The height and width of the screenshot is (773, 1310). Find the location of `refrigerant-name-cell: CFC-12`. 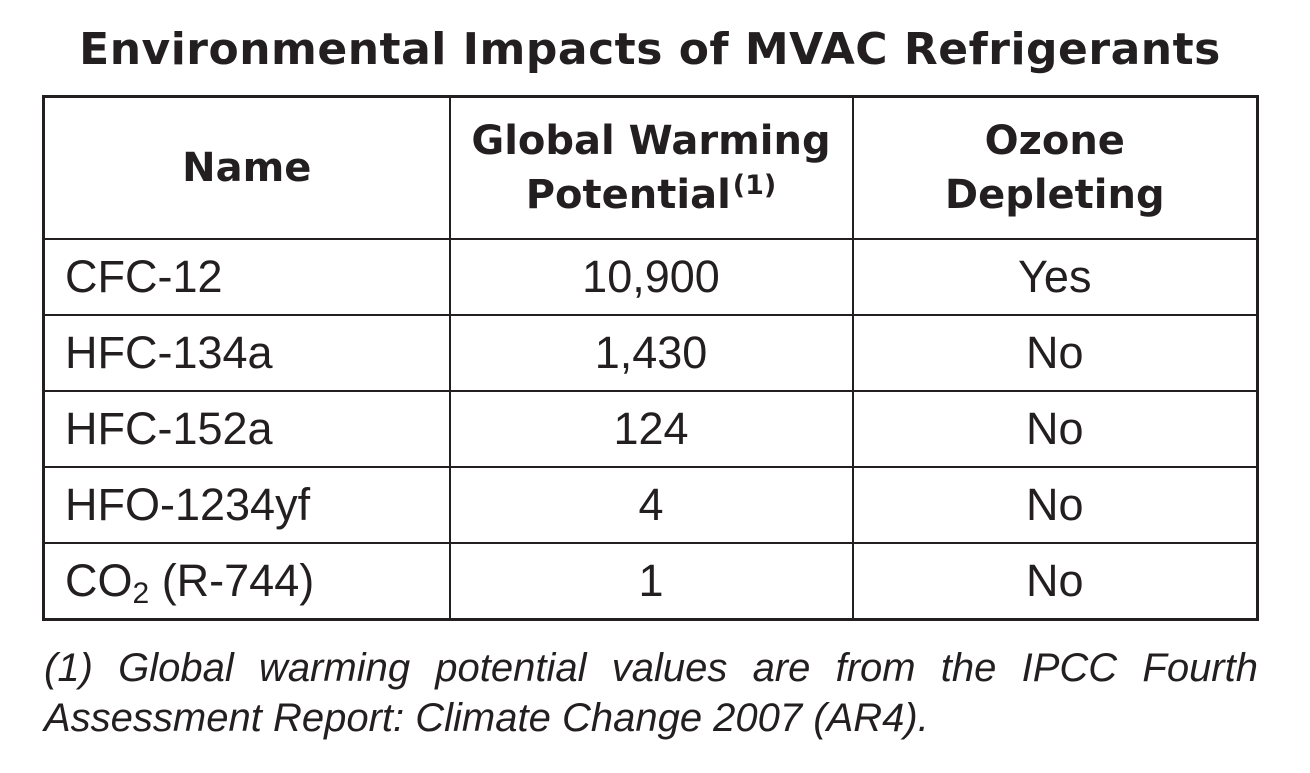

refrigerant-name-cell: CFC-12 is located at coordinates (246, 277).